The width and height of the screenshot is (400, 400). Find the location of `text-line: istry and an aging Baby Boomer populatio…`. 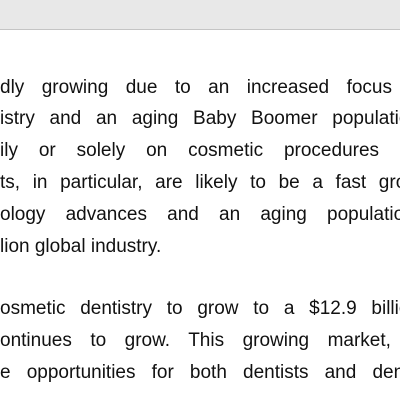

text-line: istry and an aging Baby Boomer populatio… is located at coordinates (200, 118).